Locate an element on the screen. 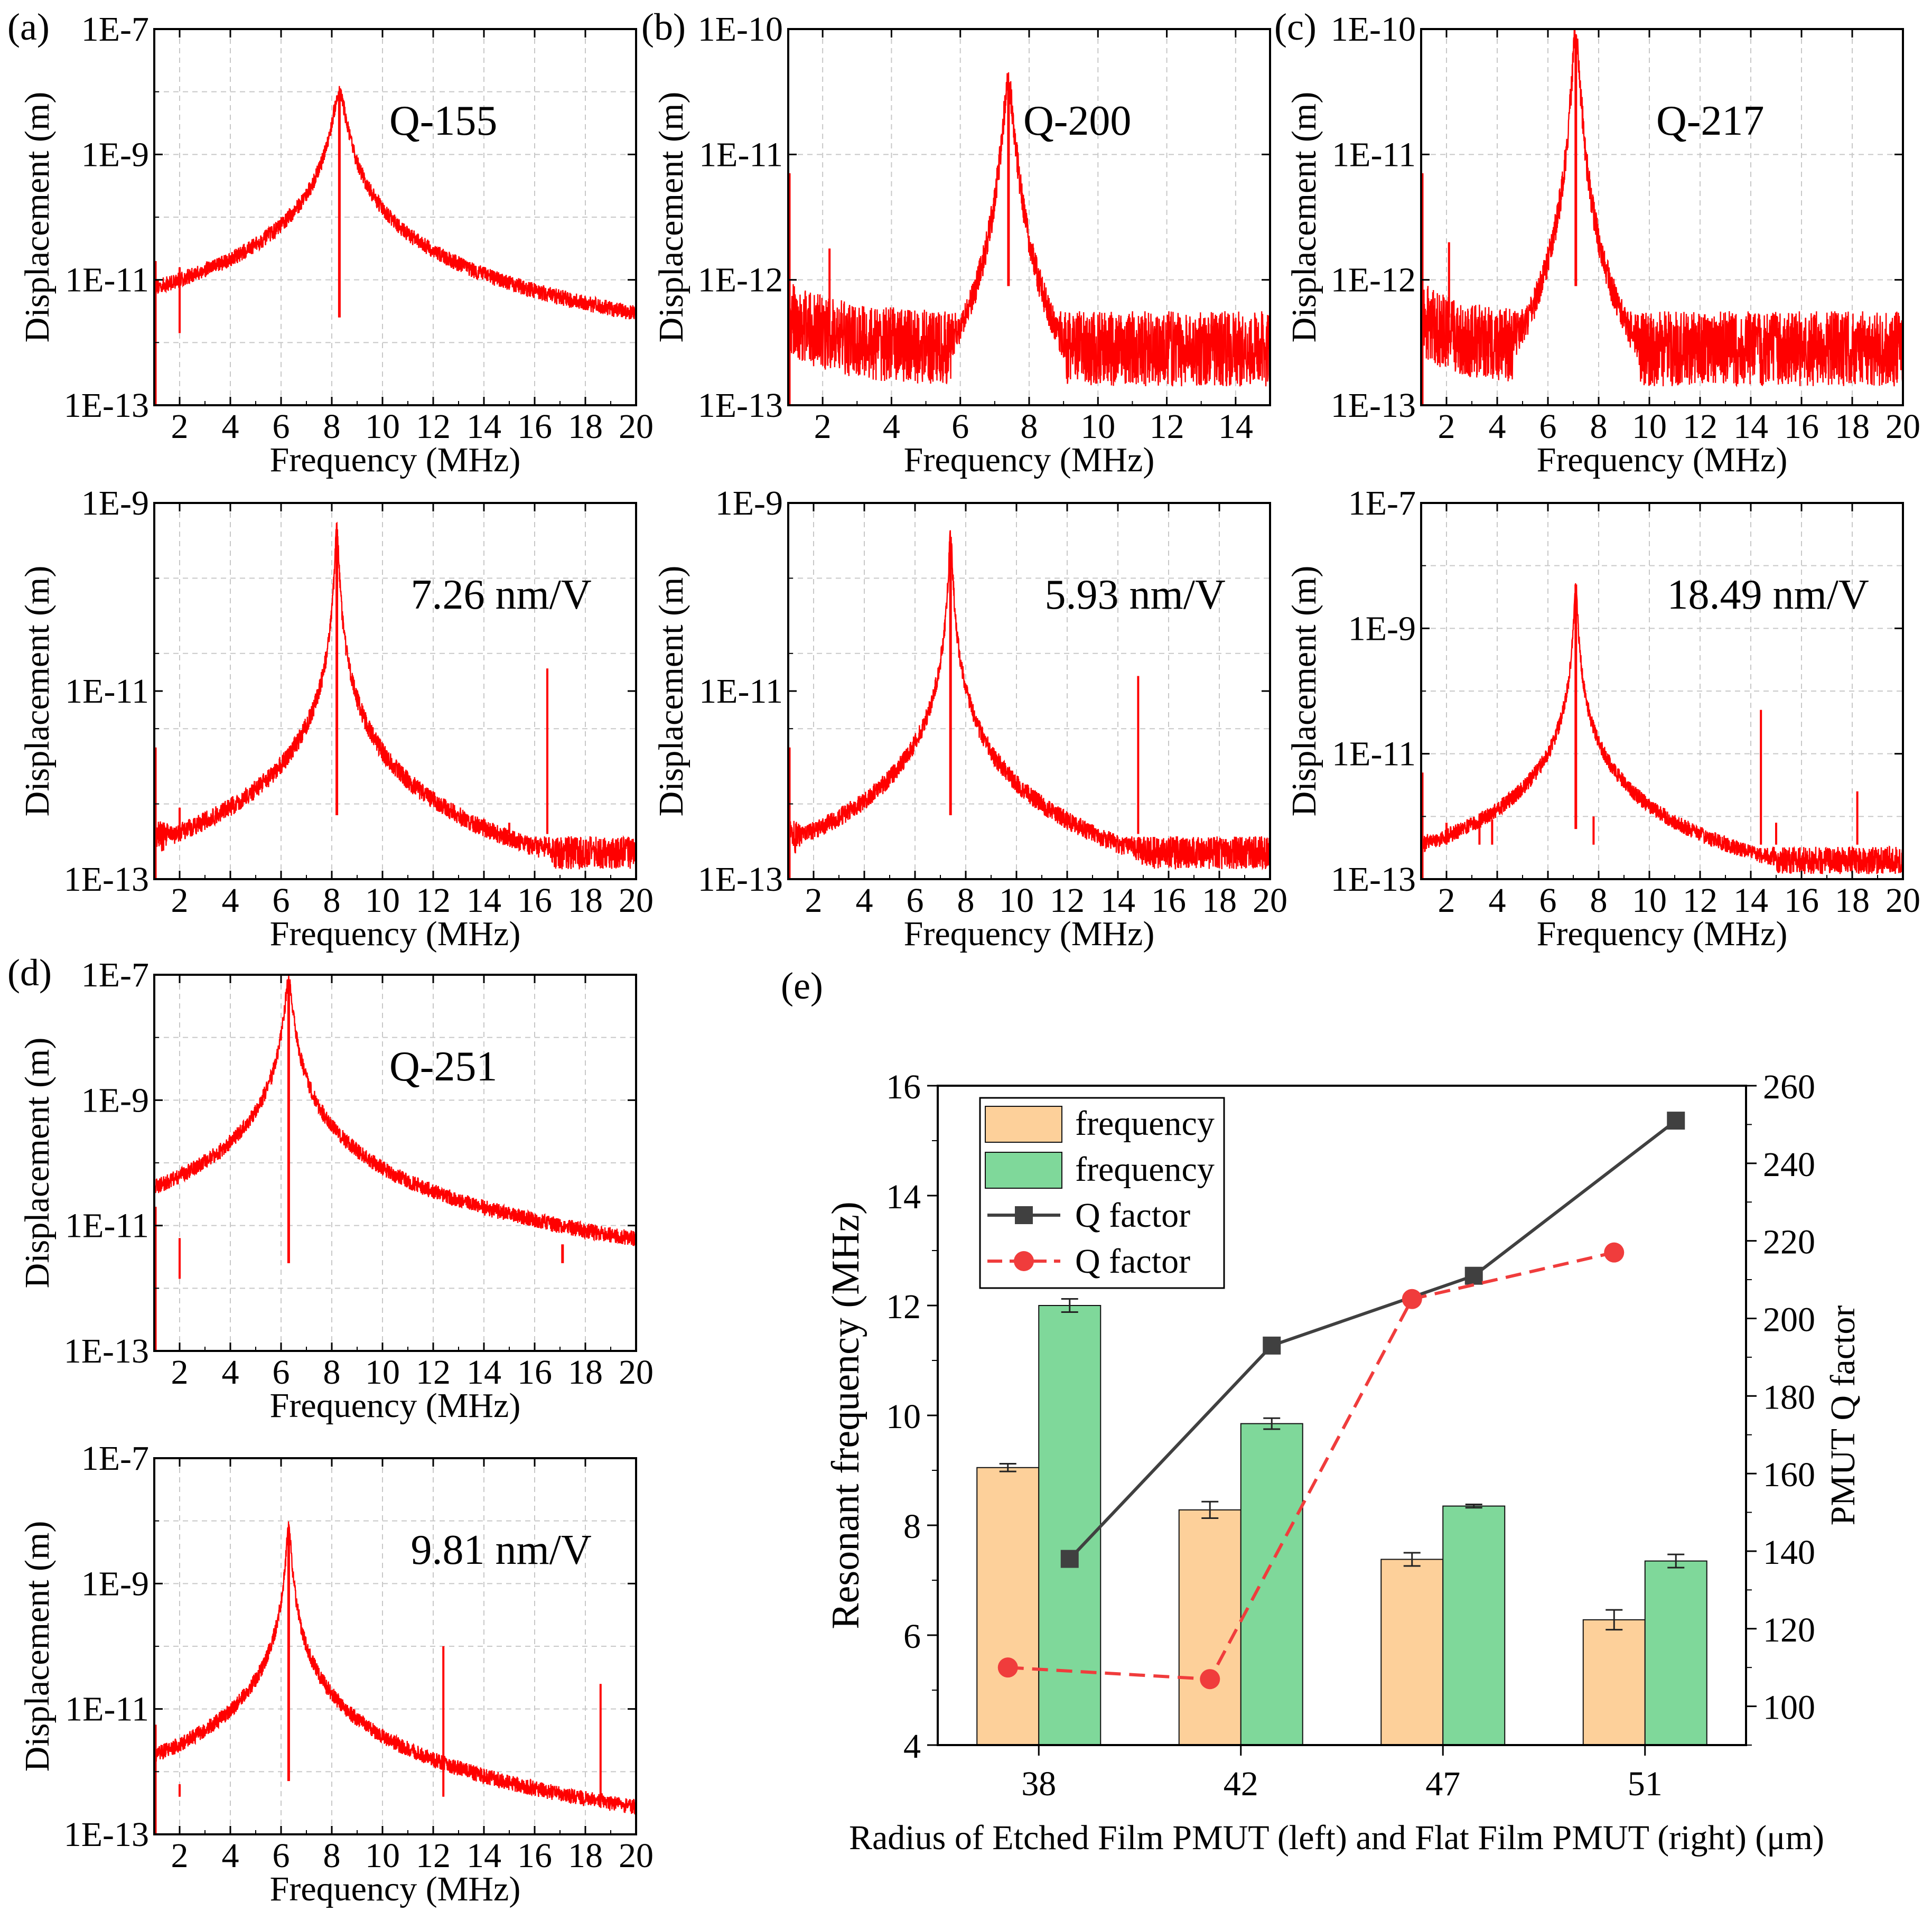 Image resolution: width=1932 pixels, height=1921 pixels. y-right-tick-label: 140 is located at coordinates (1789, 1552).